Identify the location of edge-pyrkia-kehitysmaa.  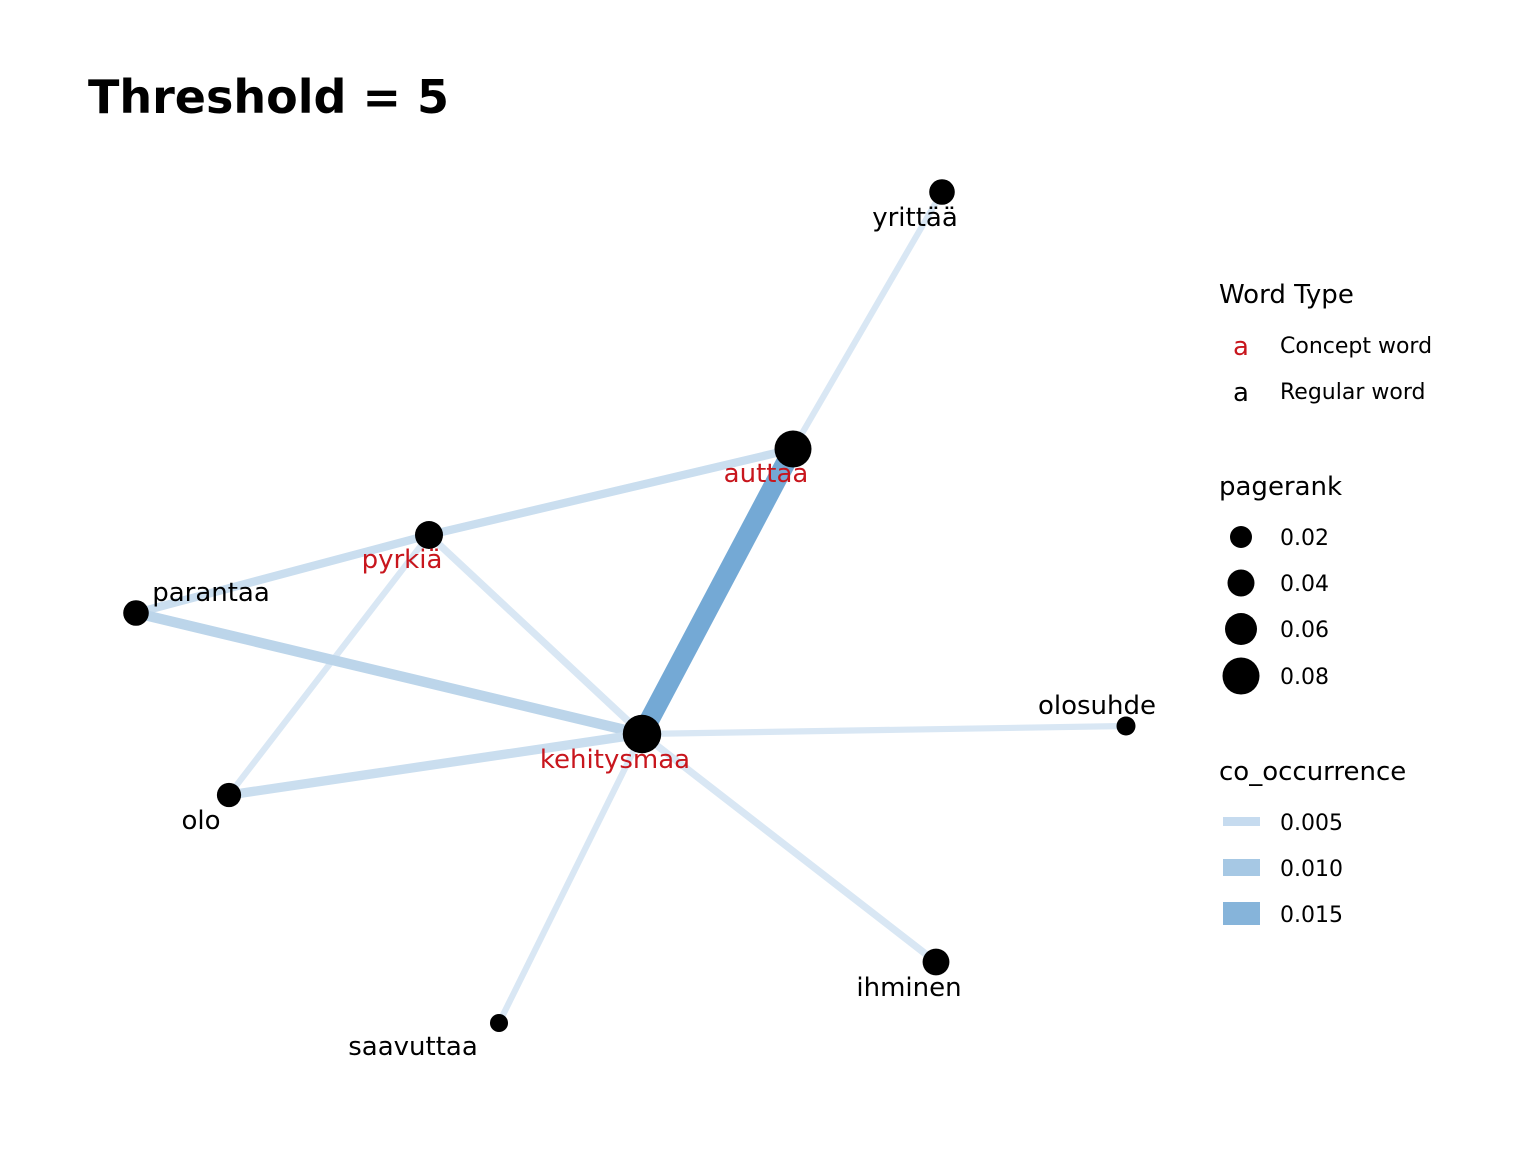
(535, 634).